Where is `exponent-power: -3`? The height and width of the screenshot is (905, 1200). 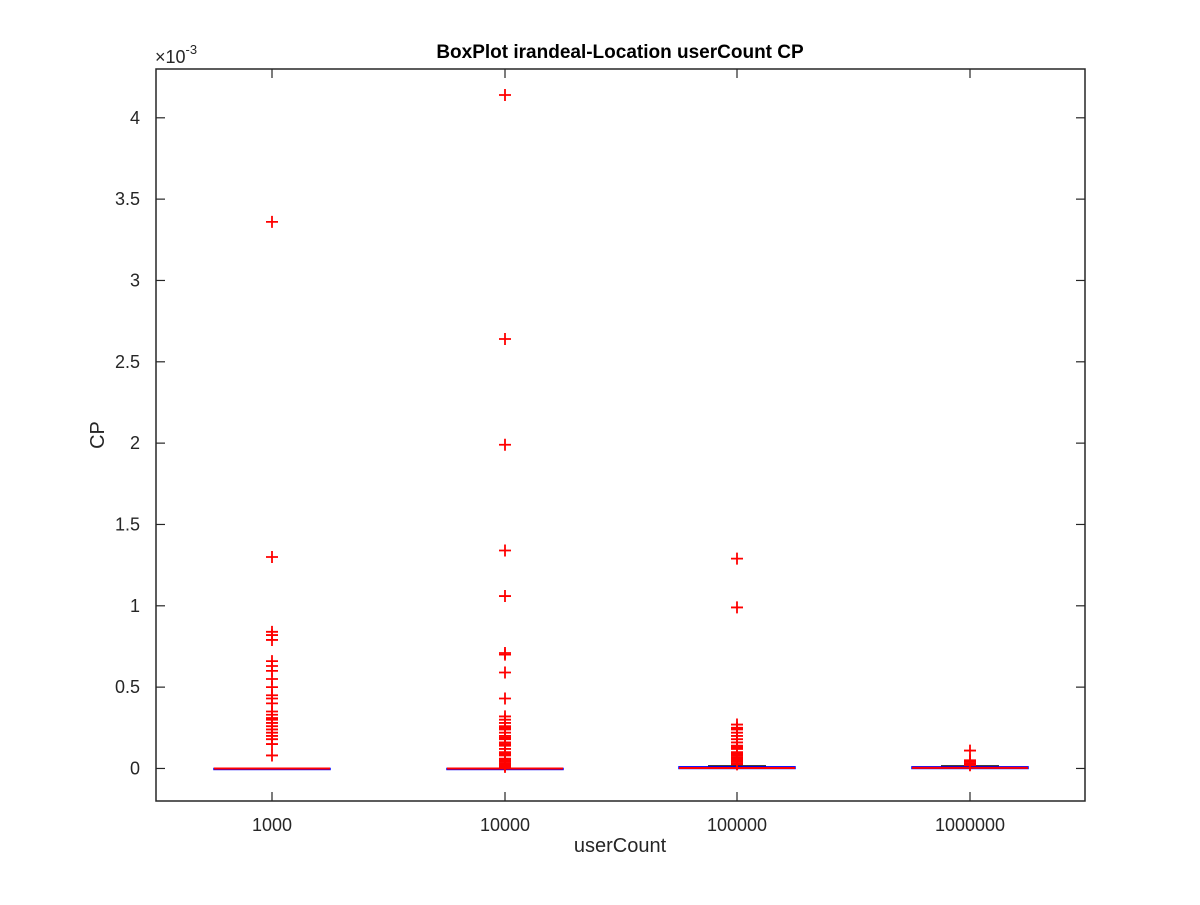 exponent-power: -3 is located at coordinates (192, 49).